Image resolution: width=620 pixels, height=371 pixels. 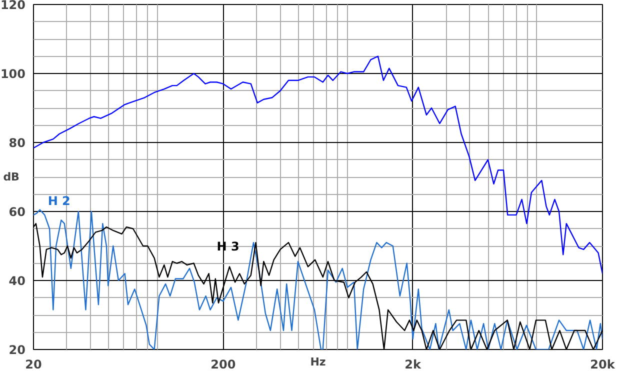 I want to click on series-label: H 2, so click(x=59, y=201).